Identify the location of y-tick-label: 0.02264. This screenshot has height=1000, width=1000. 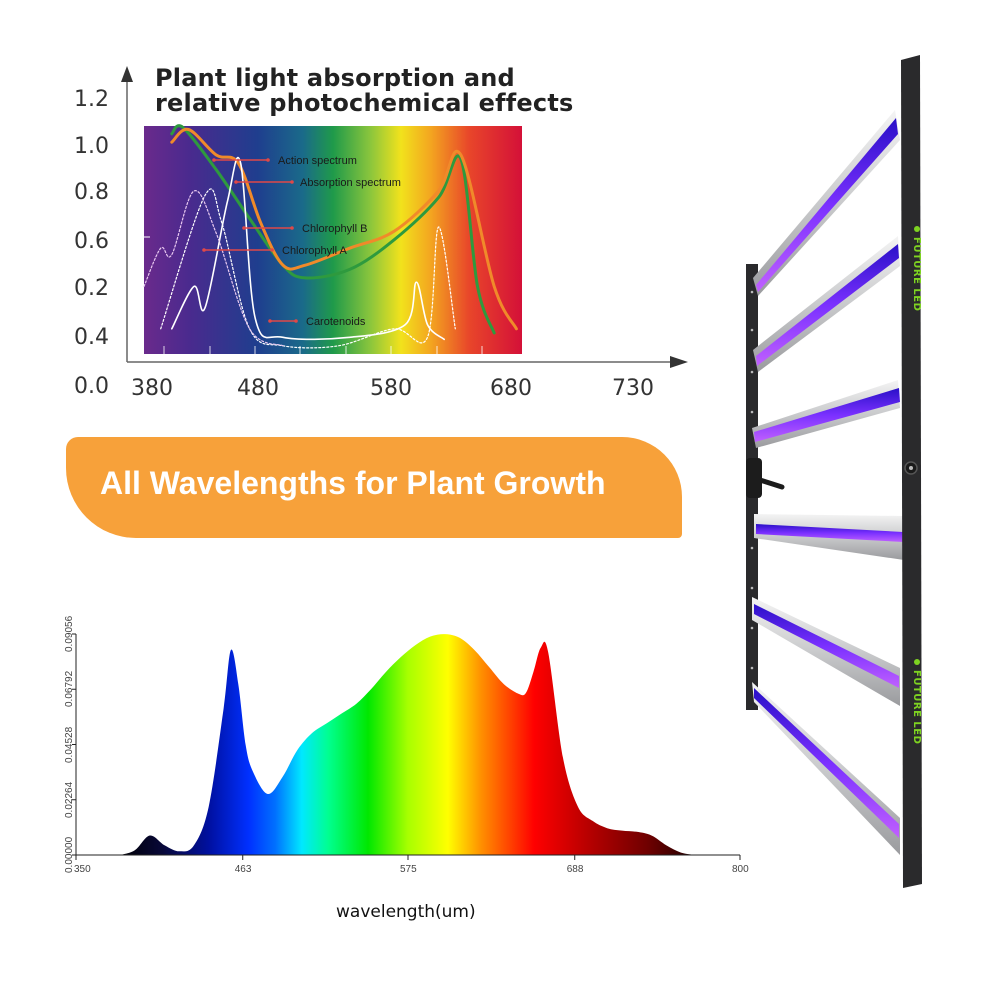
(69, 799).